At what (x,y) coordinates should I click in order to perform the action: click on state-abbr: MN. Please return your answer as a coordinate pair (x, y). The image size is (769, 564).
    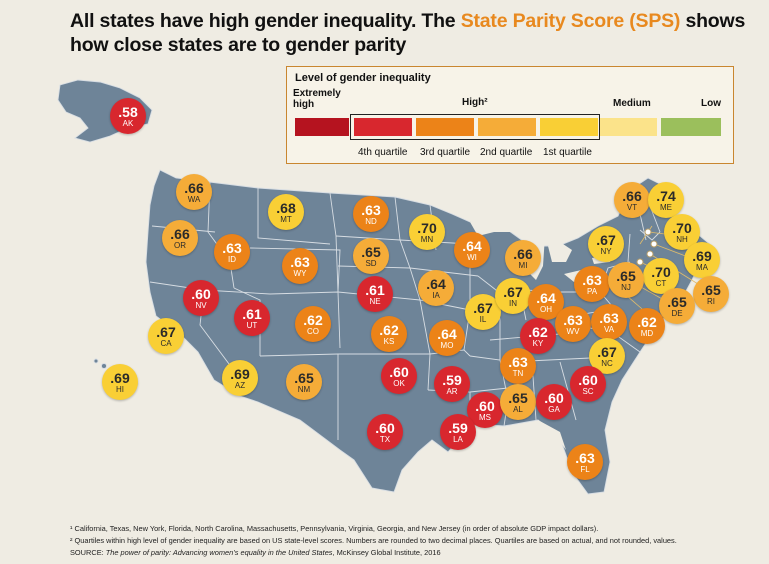
    Looking at the image, I should click on (427, 239).